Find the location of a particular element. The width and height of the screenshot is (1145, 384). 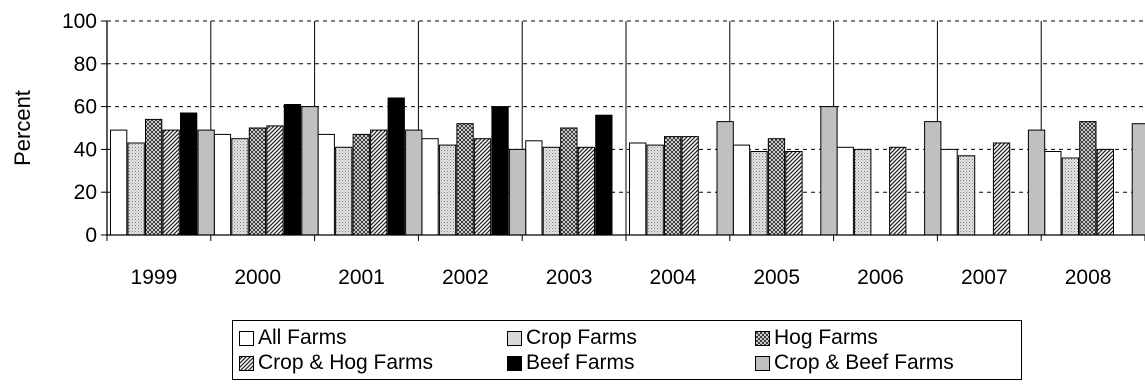

legend-swatch-hog-farms is located at coordinates (762, 338).